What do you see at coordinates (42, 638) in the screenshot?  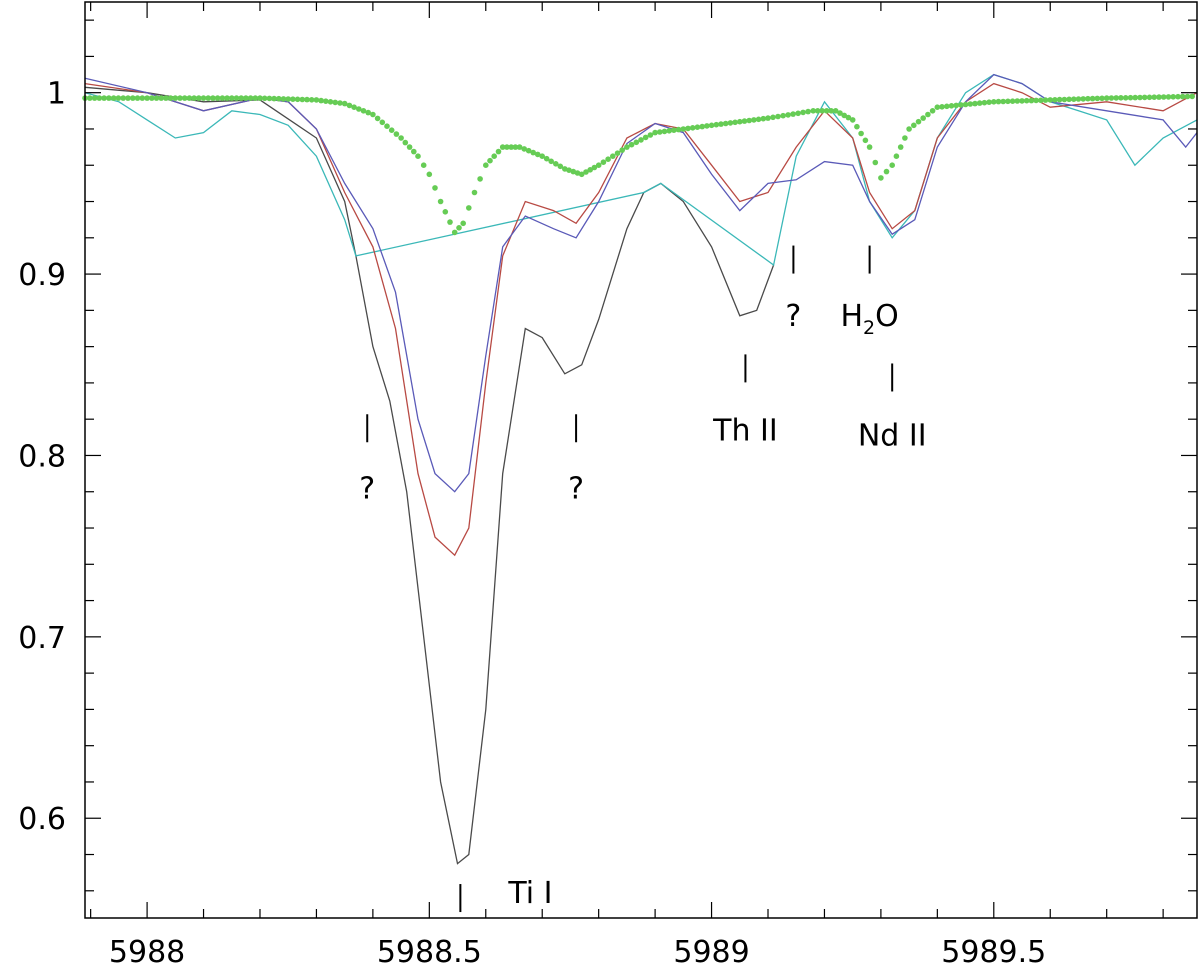 I see `y-tick-label: 0.7` at bounding box center [42, 638].